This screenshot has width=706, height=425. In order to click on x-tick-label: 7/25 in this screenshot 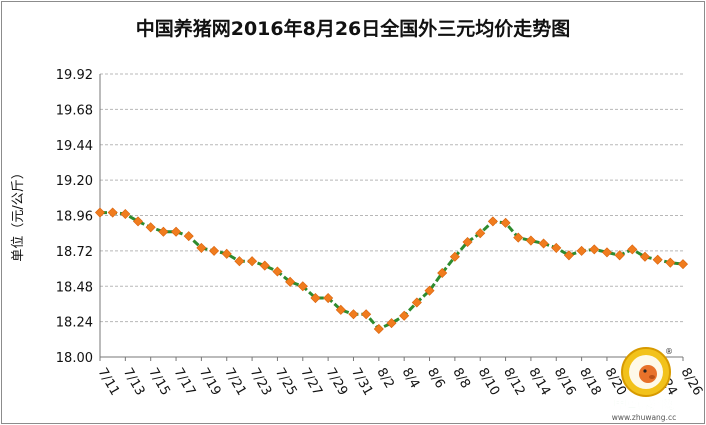, I will do `click(286, 382)`.